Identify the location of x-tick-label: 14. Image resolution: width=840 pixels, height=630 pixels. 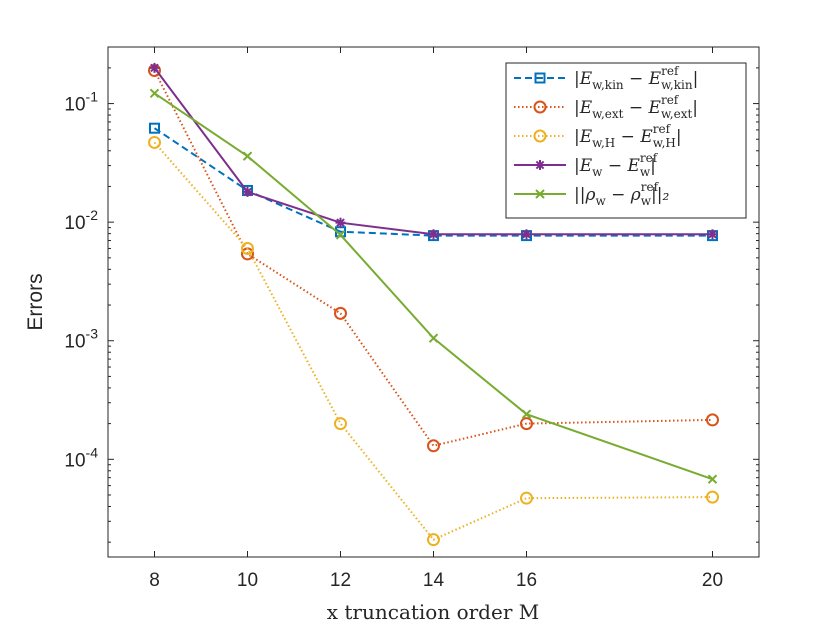
(434, 580).